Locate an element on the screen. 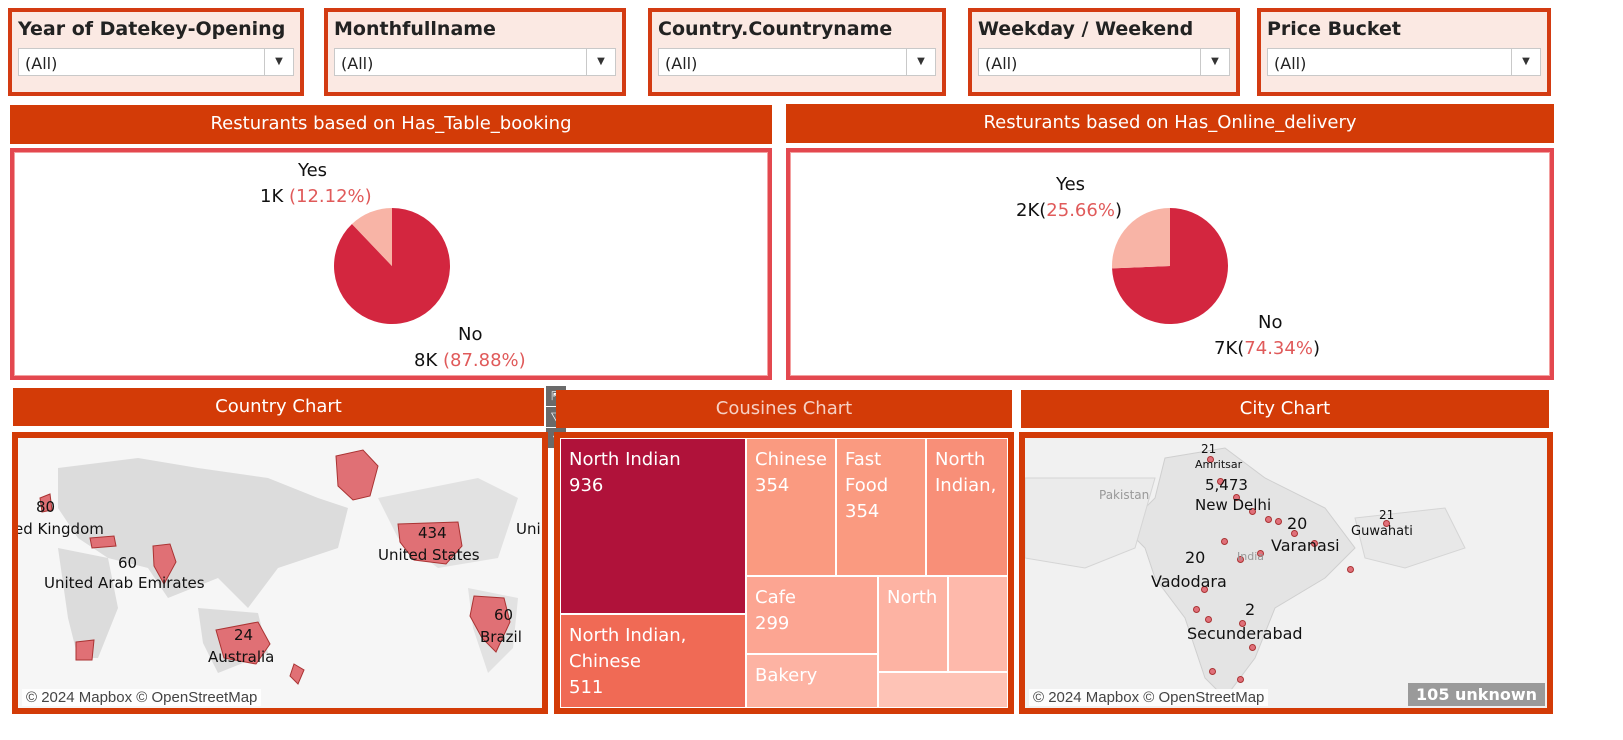  cell-name: Cafe is located at coordinates (776, 597).